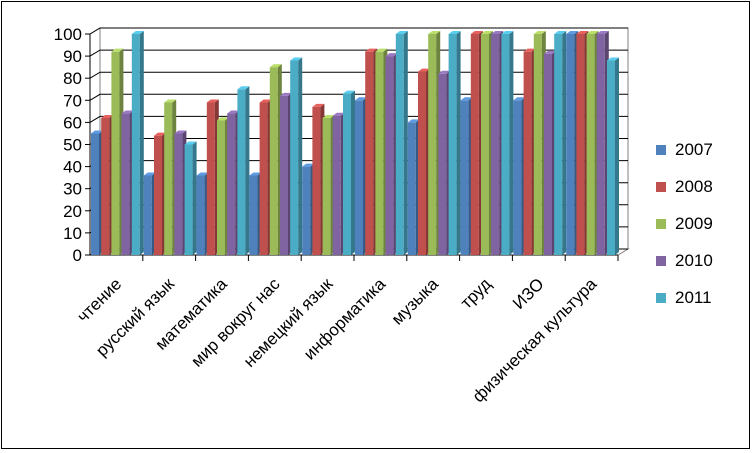 This screenshot has height=453, width=753. What do you see at coordinates (72, 167) in the screenshot?
I see `y-tick-label: 40` at bounding box center [72, 167].